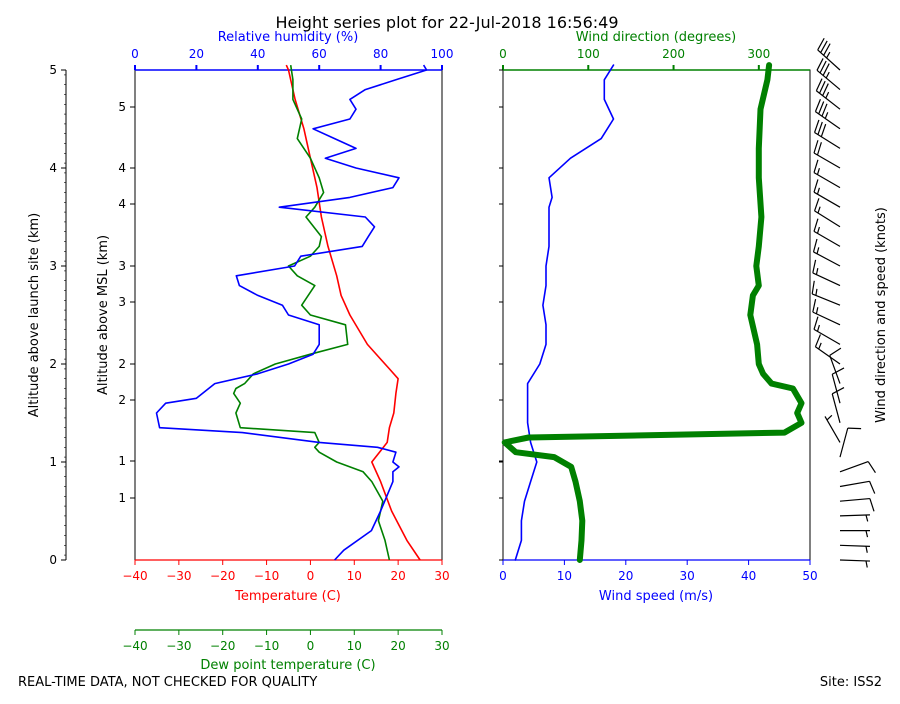  What do you see at coordinates (53, 266) in the screenshot?
I see `agl-tick-label: 3` at bounding box center [53, 266].